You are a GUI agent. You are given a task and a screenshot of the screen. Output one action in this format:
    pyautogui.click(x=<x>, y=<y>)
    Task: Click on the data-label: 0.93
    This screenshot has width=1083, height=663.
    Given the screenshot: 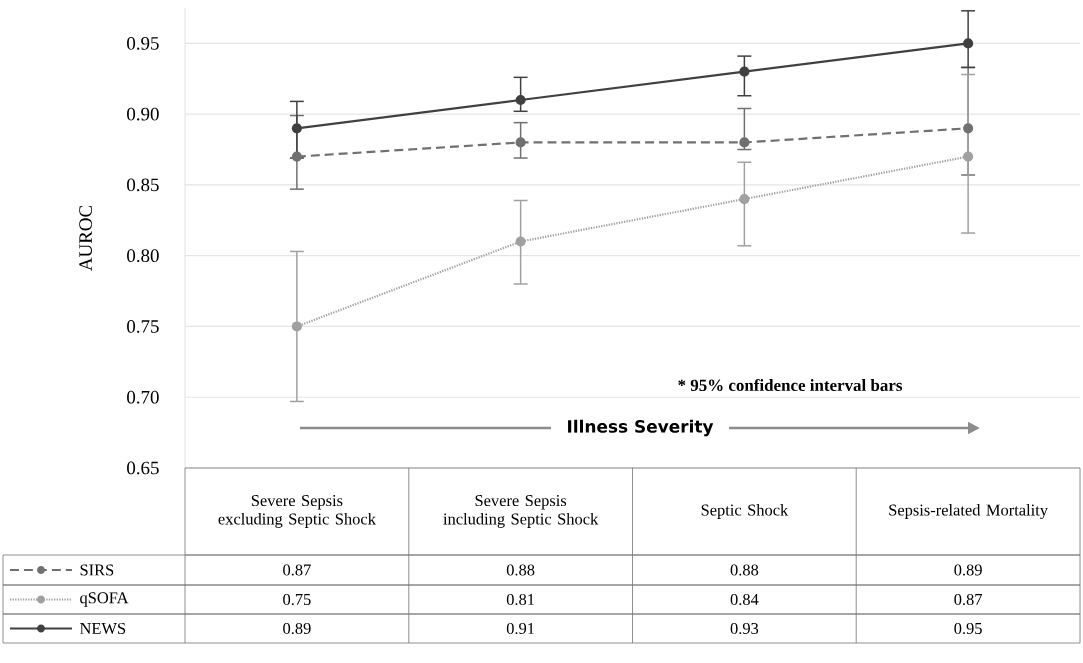 What is the action you would take?
    pyautogui.click(x=744, y=628)
    